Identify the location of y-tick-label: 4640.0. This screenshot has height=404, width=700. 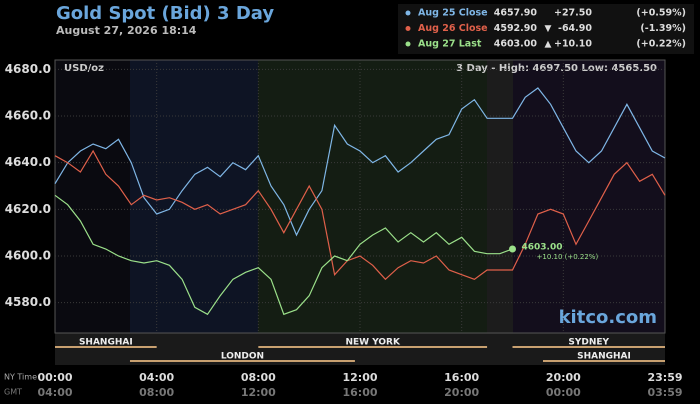
(28, 162).